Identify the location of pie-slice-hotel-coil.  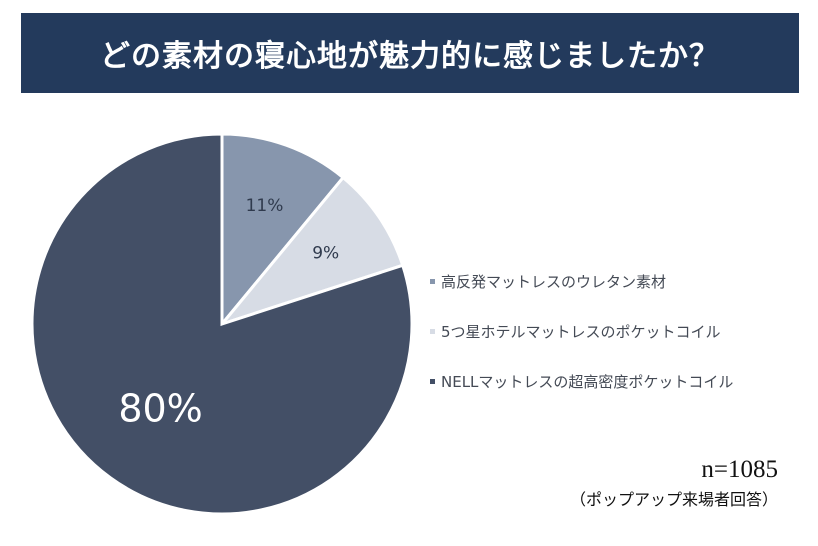
(311, 251).